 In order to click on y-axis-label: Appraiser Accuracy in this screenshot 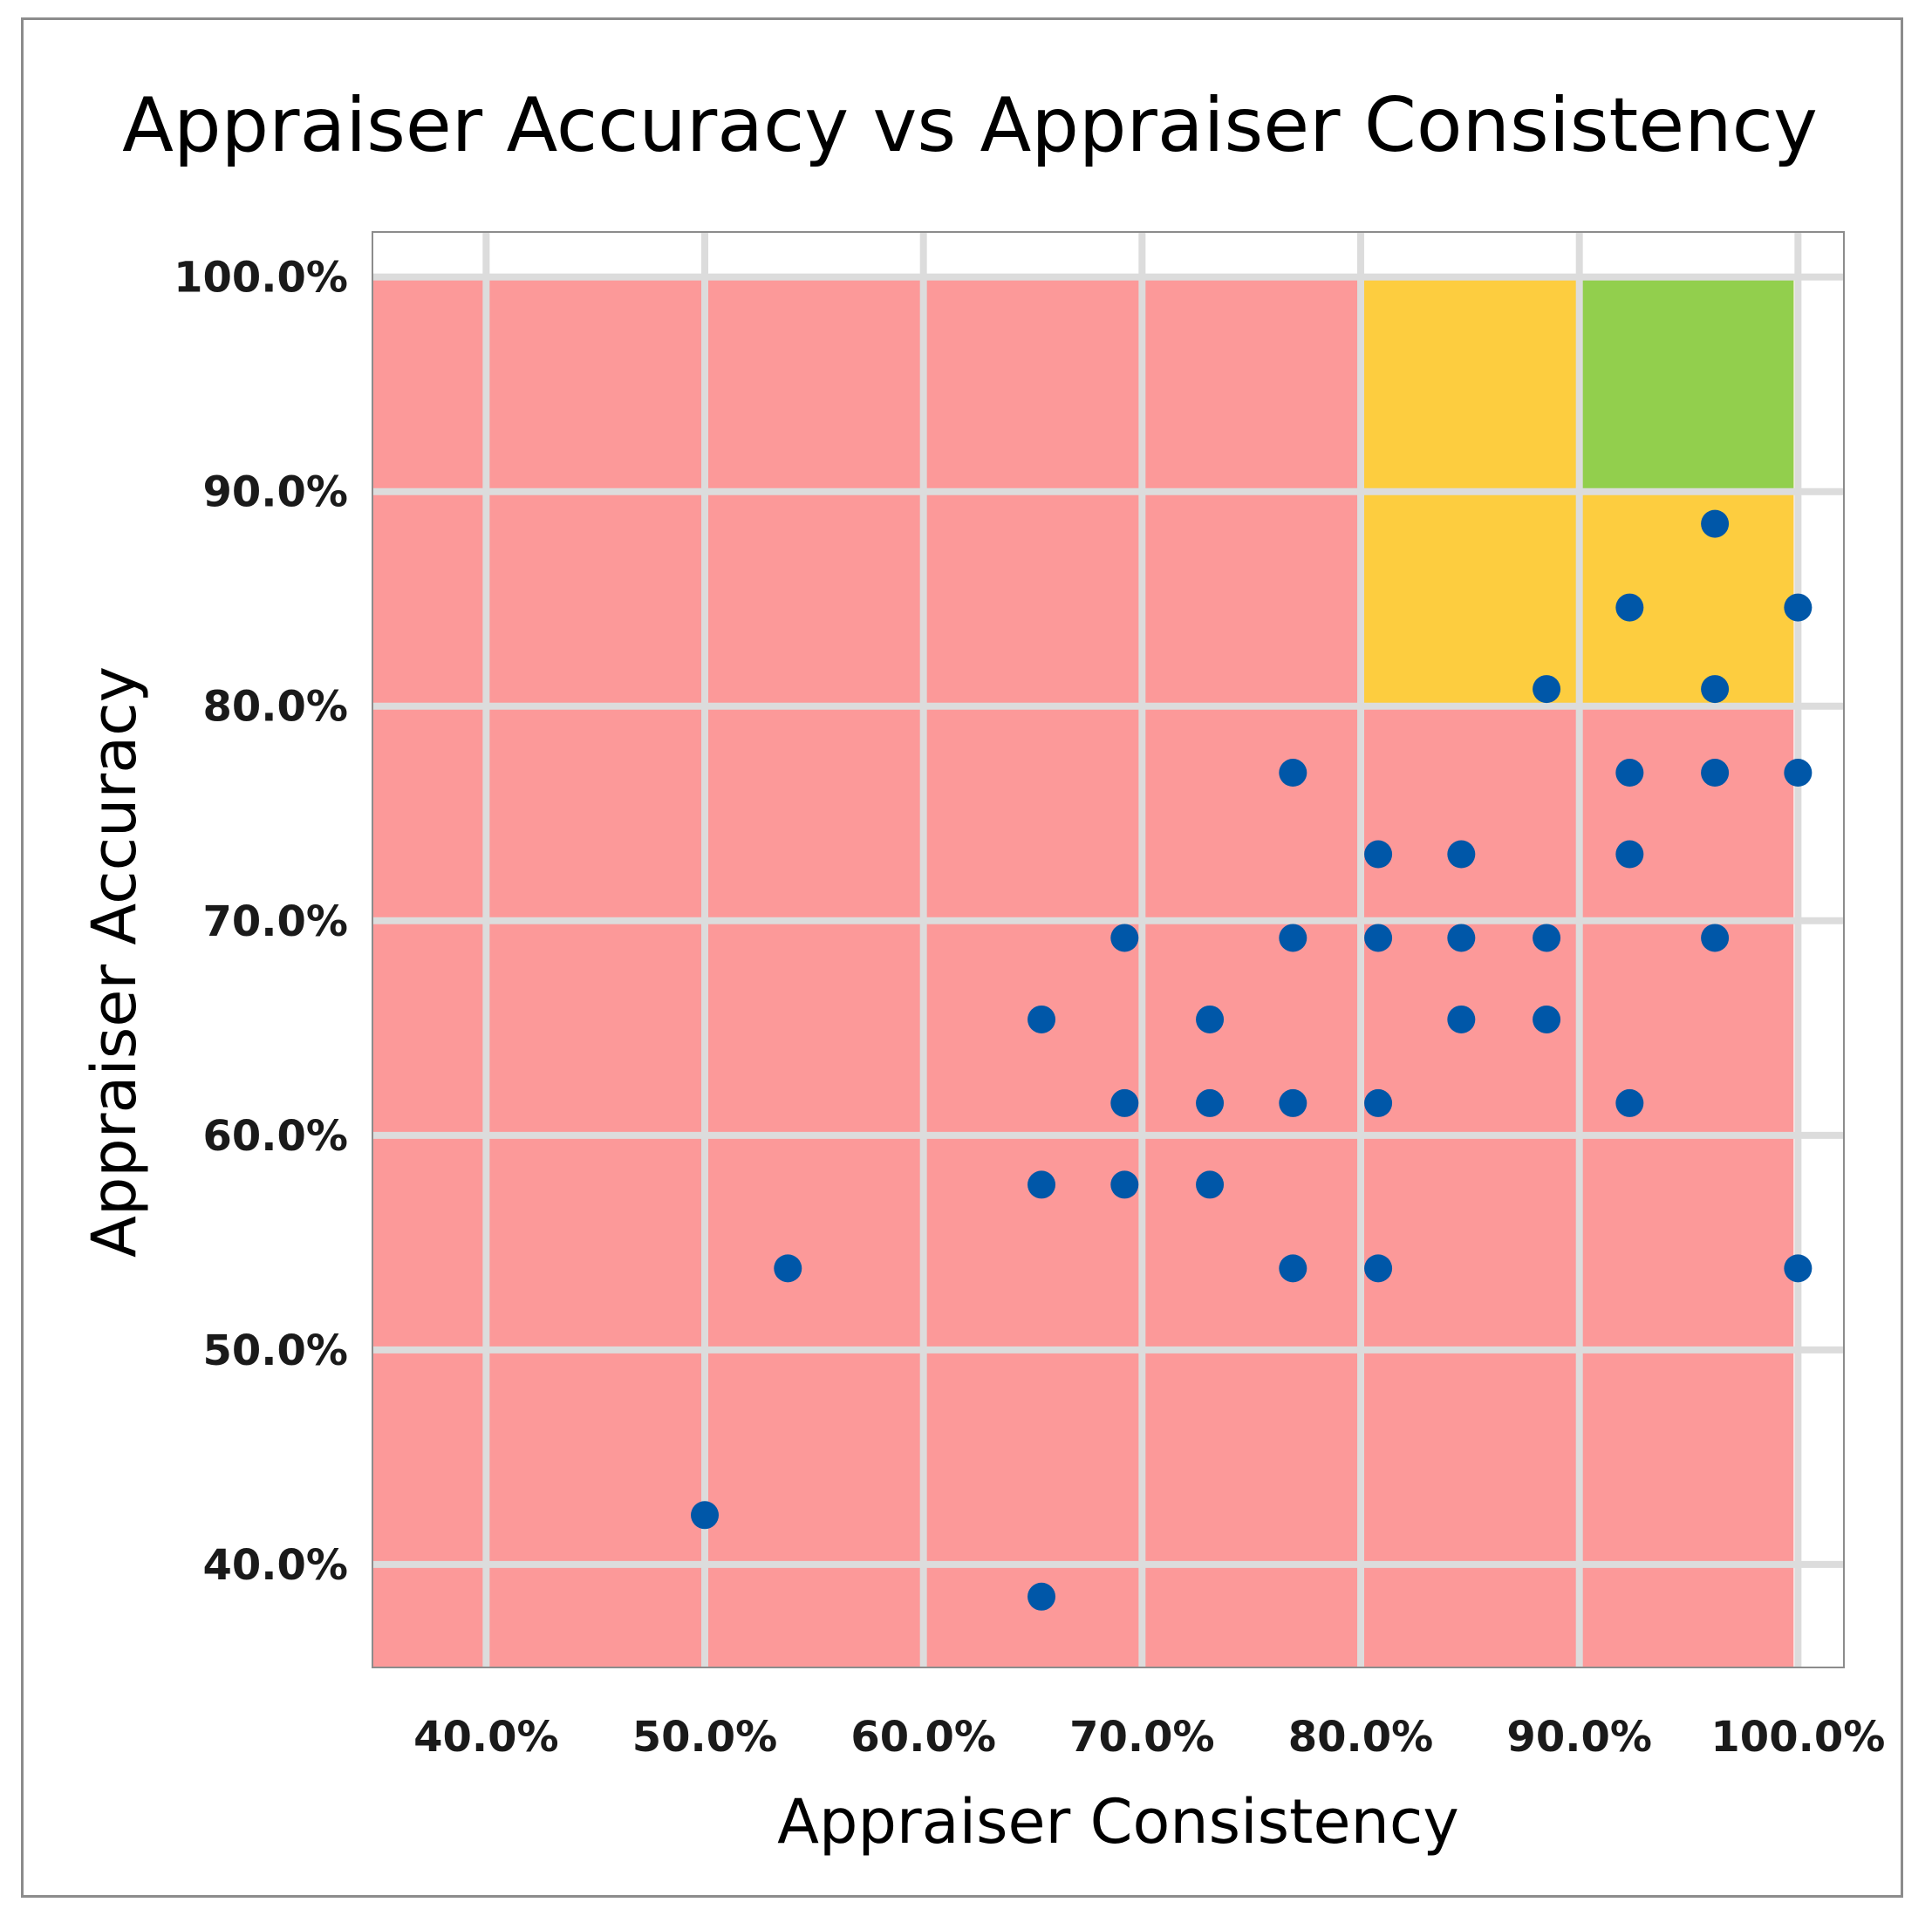, I will do `click(114, 962)`.